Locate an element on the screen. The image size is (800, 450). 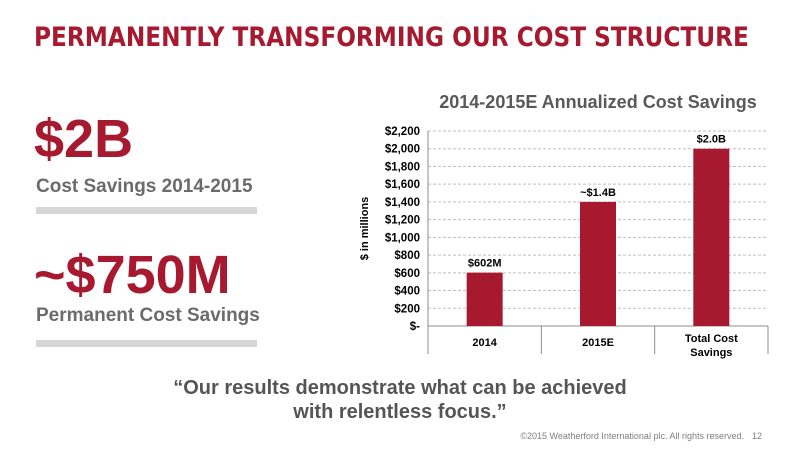
x-tick-label: Savings is located at coordinates (711, 353).